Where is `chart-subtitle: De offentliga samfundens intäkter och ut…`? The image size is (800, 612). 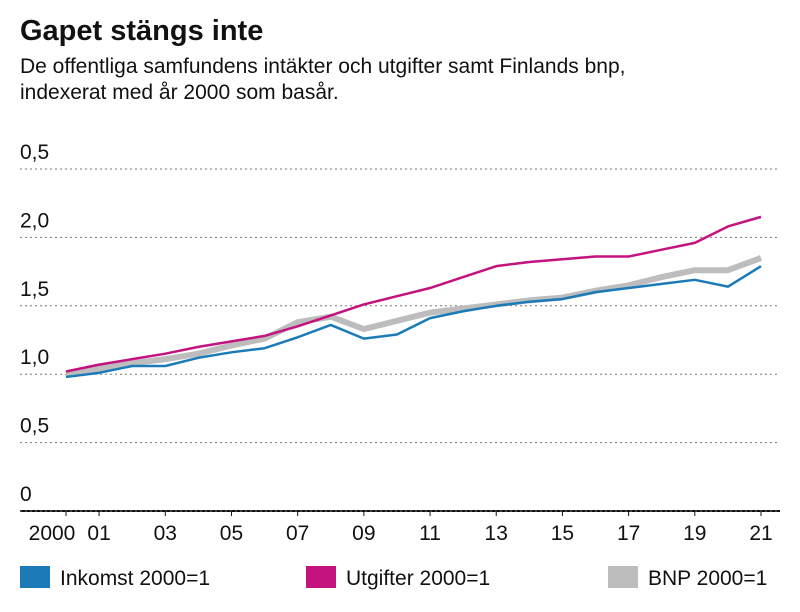 chart-subtitle: De offentliga samfundens intäkter och ut… is located at coordinates (322, 66).